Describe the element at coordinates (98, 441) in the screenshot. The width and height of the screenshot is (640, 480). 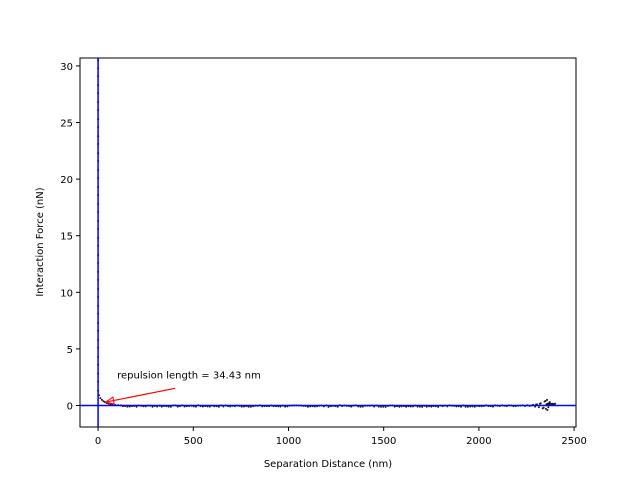
I see `x-tick-label: 0` at that location.